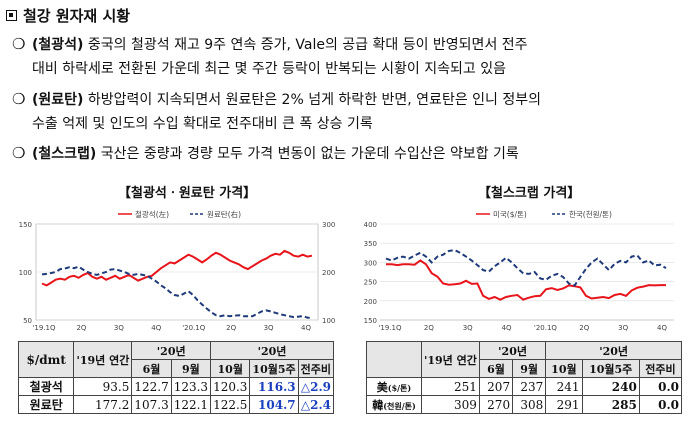 Image resolution: width=698 pixels, height=424 pixels. I want to click on section-title-text: 철강 원자재 시황, so click(77, 15).